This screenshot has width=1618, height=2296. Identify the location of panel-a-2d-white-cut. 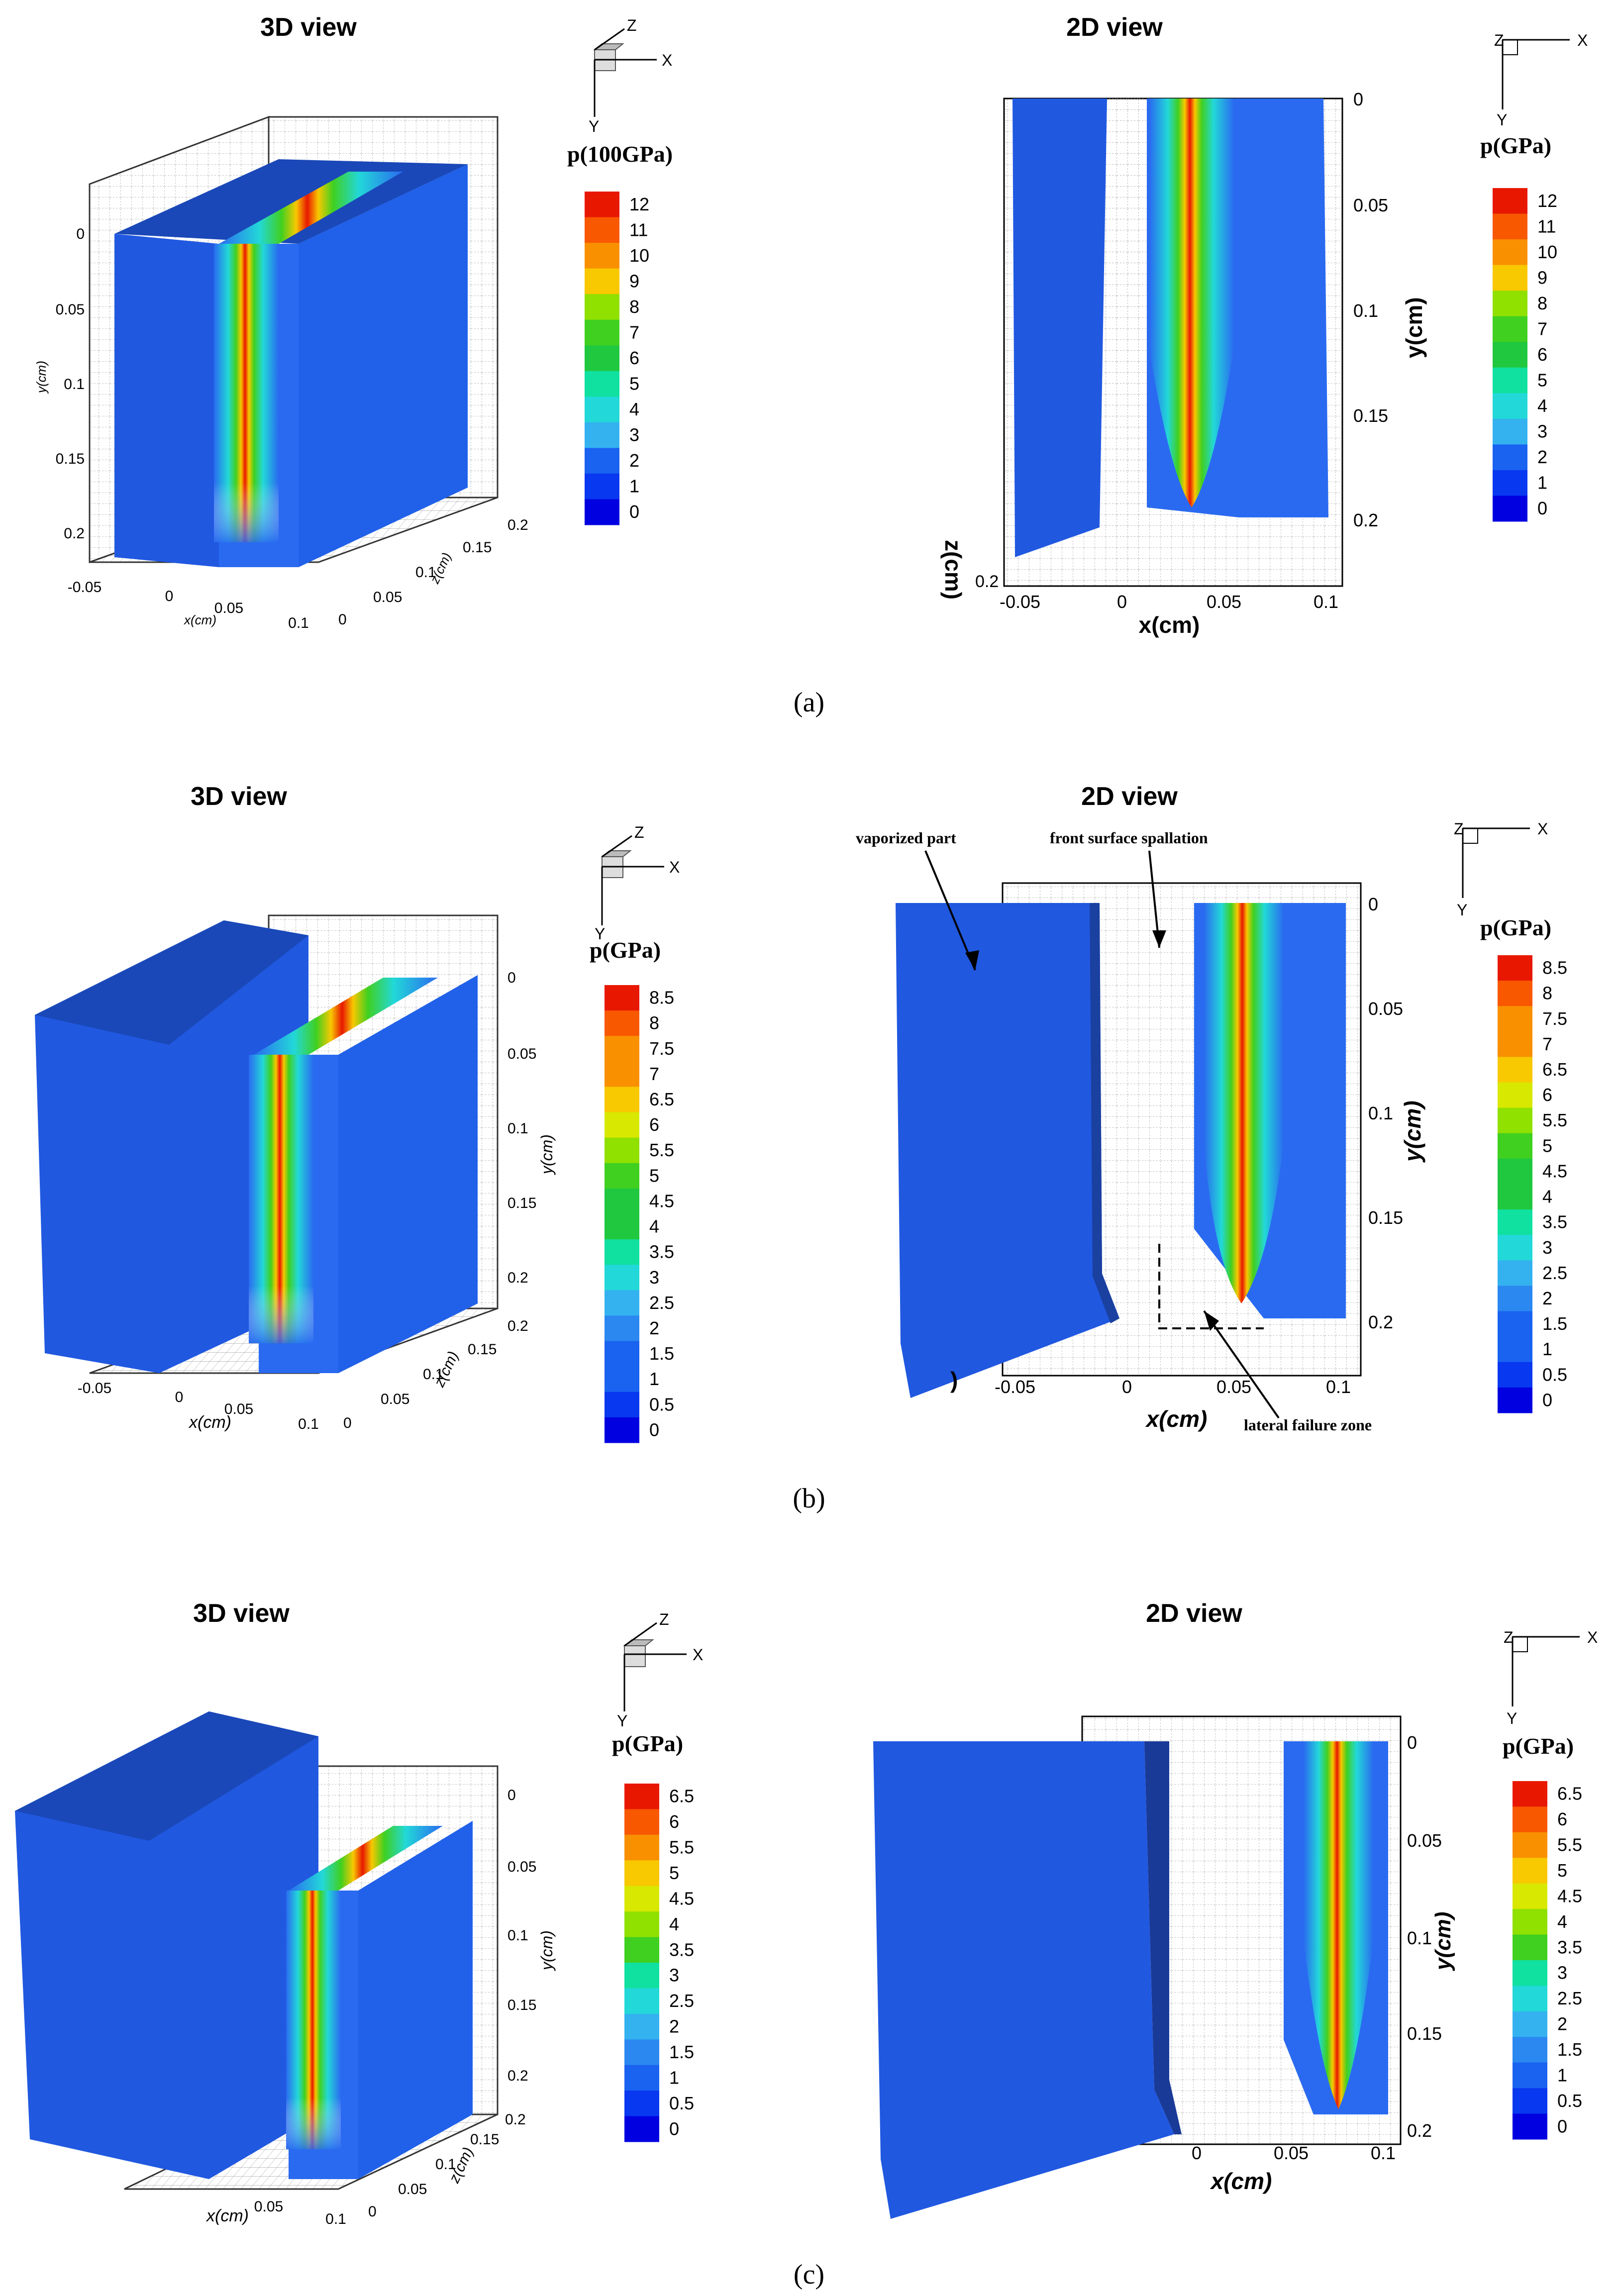
(1126, 342).